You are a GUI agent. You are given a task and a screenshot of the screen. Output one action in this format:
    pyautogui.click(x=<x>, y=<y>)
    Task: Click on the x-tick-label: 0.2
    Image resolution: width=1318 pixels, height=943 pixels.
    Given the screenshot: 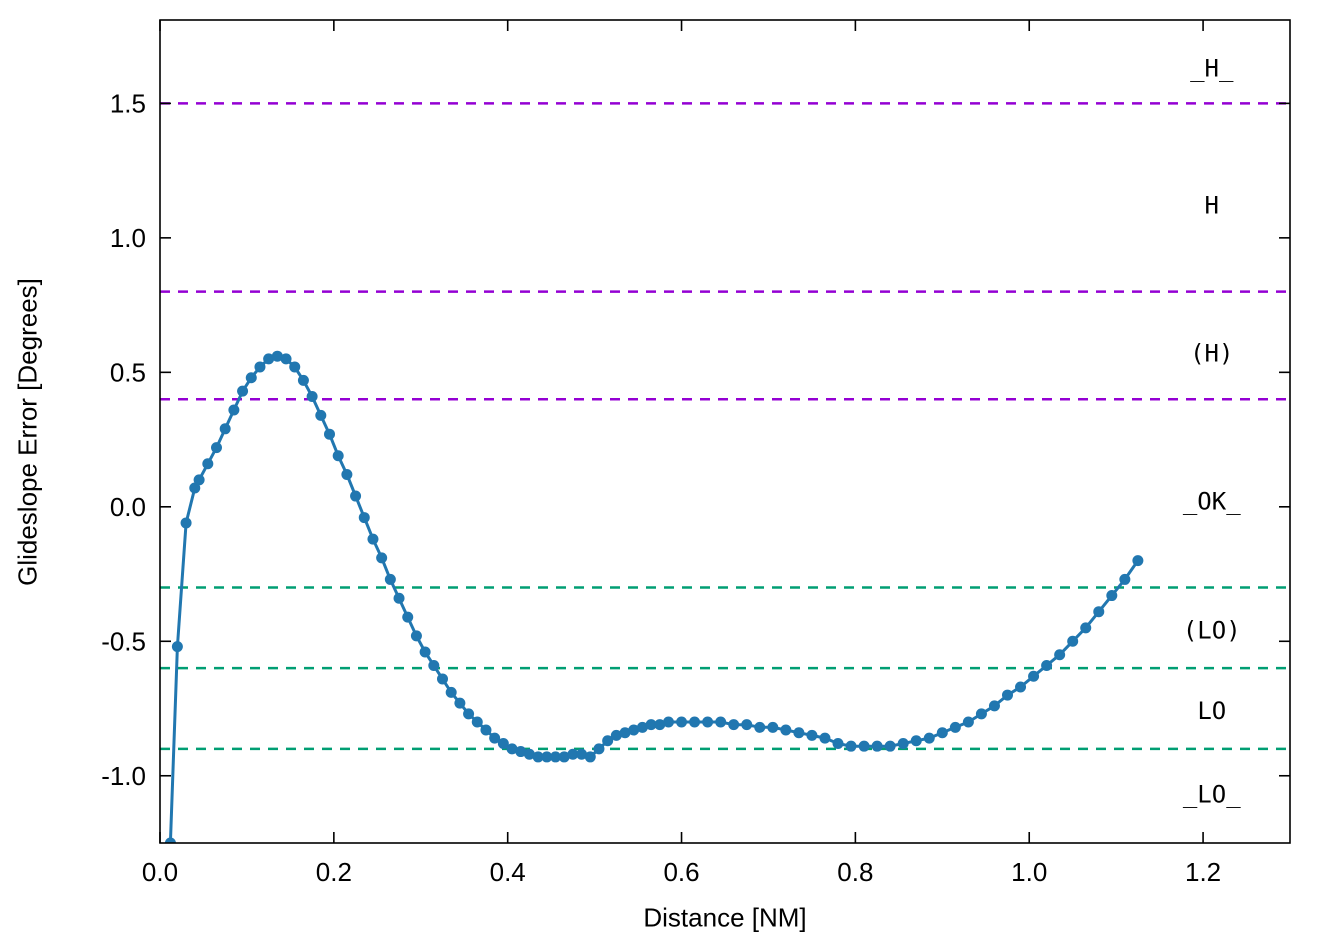 What is the action you would take?
    pyautogui.click(x=334, y=872)
    